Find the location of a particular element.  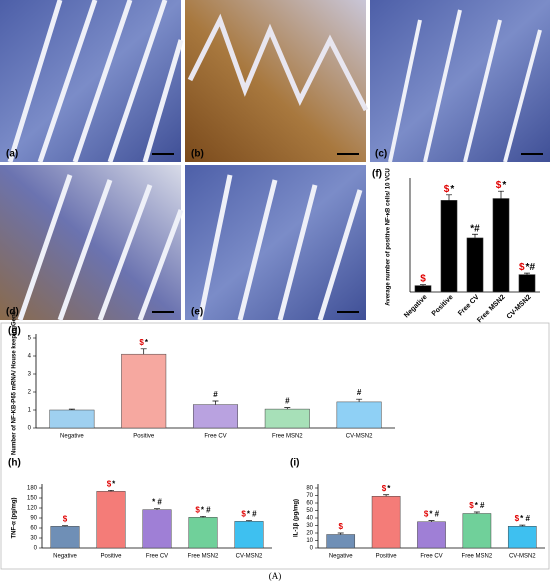

significance-marker: * # is located at coordinates (157, 502).